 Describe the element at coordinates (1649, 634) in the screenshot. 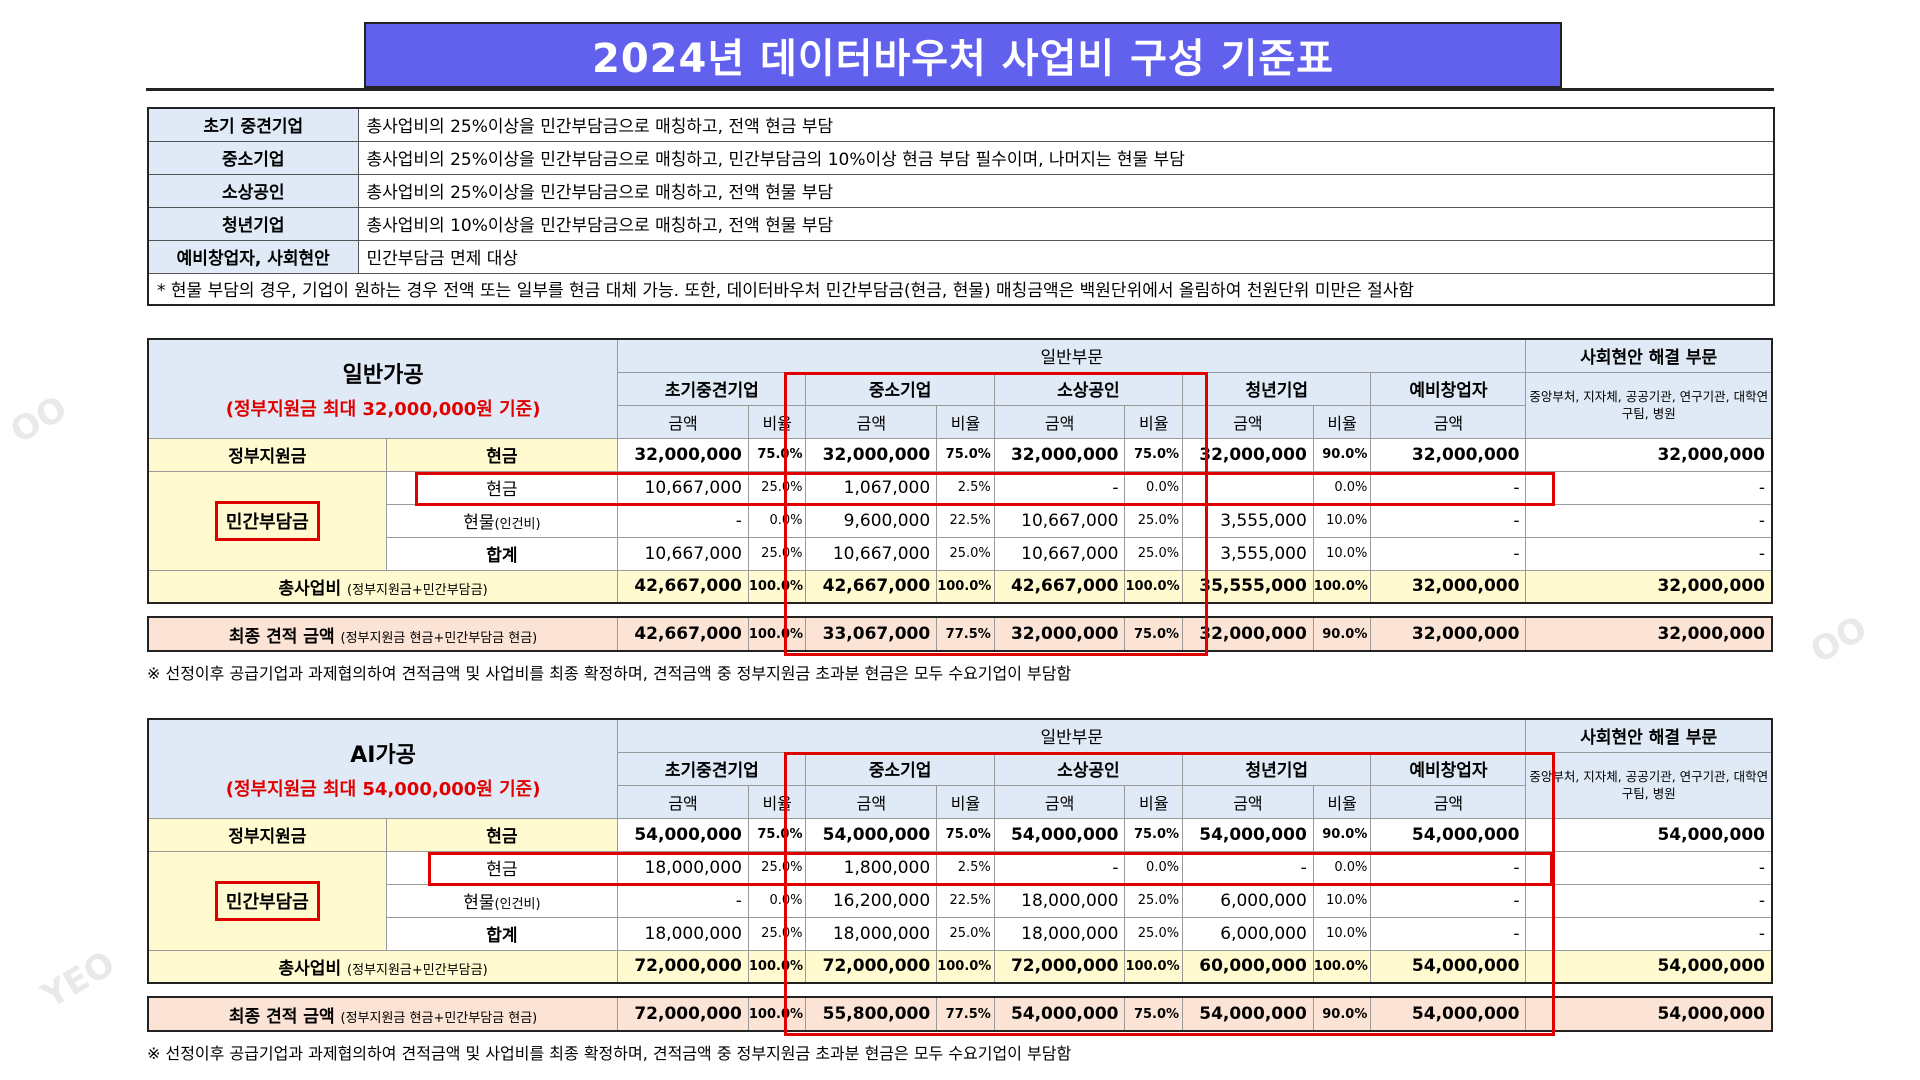

I see `final-social-amount-cell: 32,000,000` at that location.